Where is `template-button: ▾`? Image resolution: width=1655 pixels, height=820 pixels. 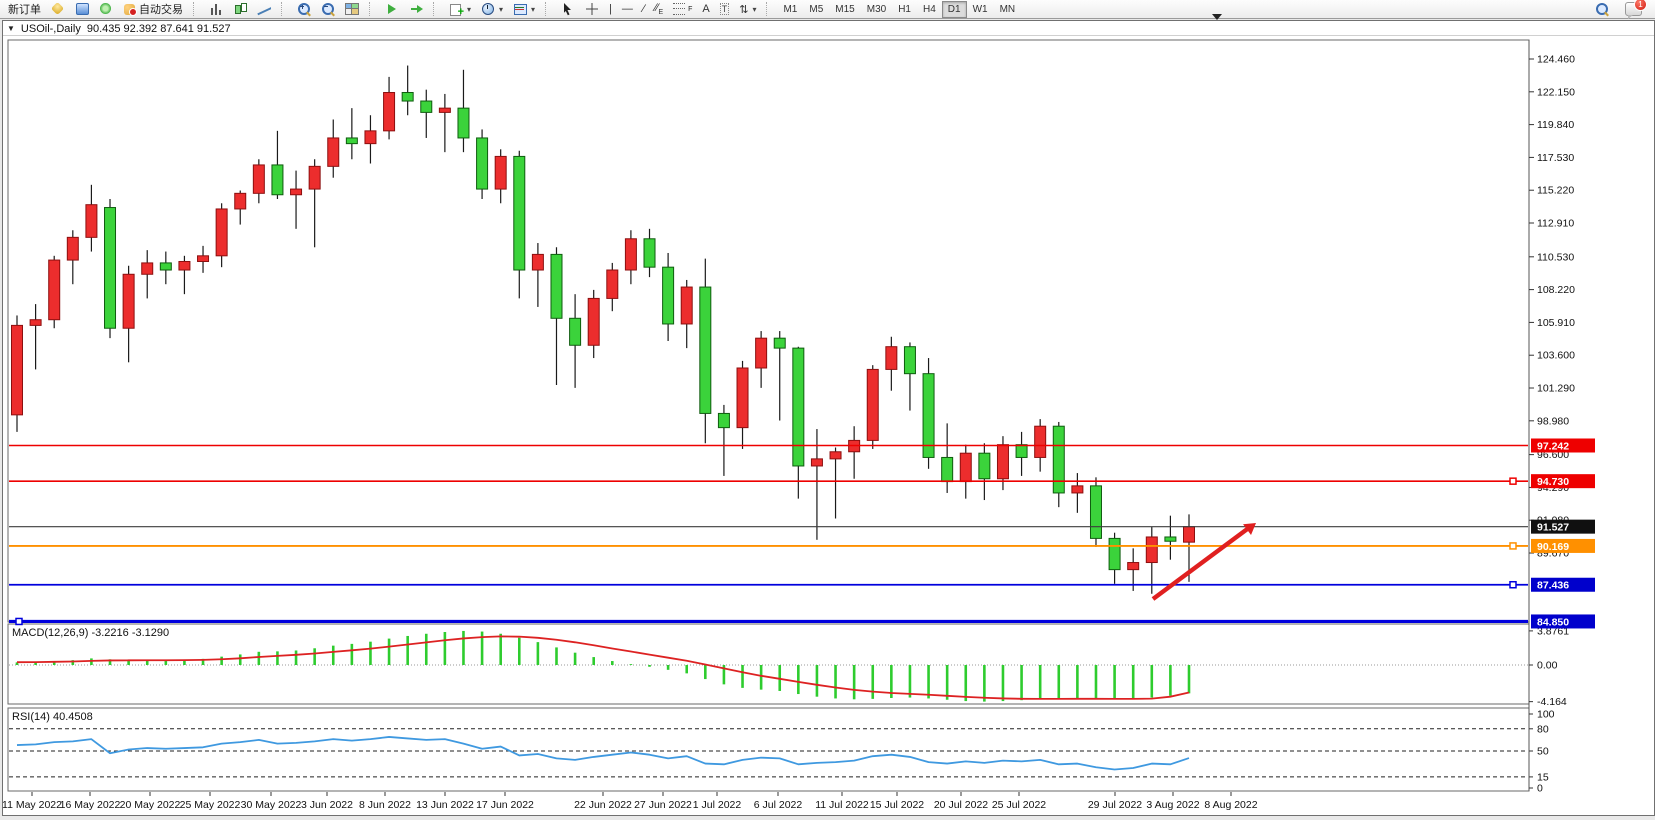 template-button: ▾ is located at coordinates (524, 9).